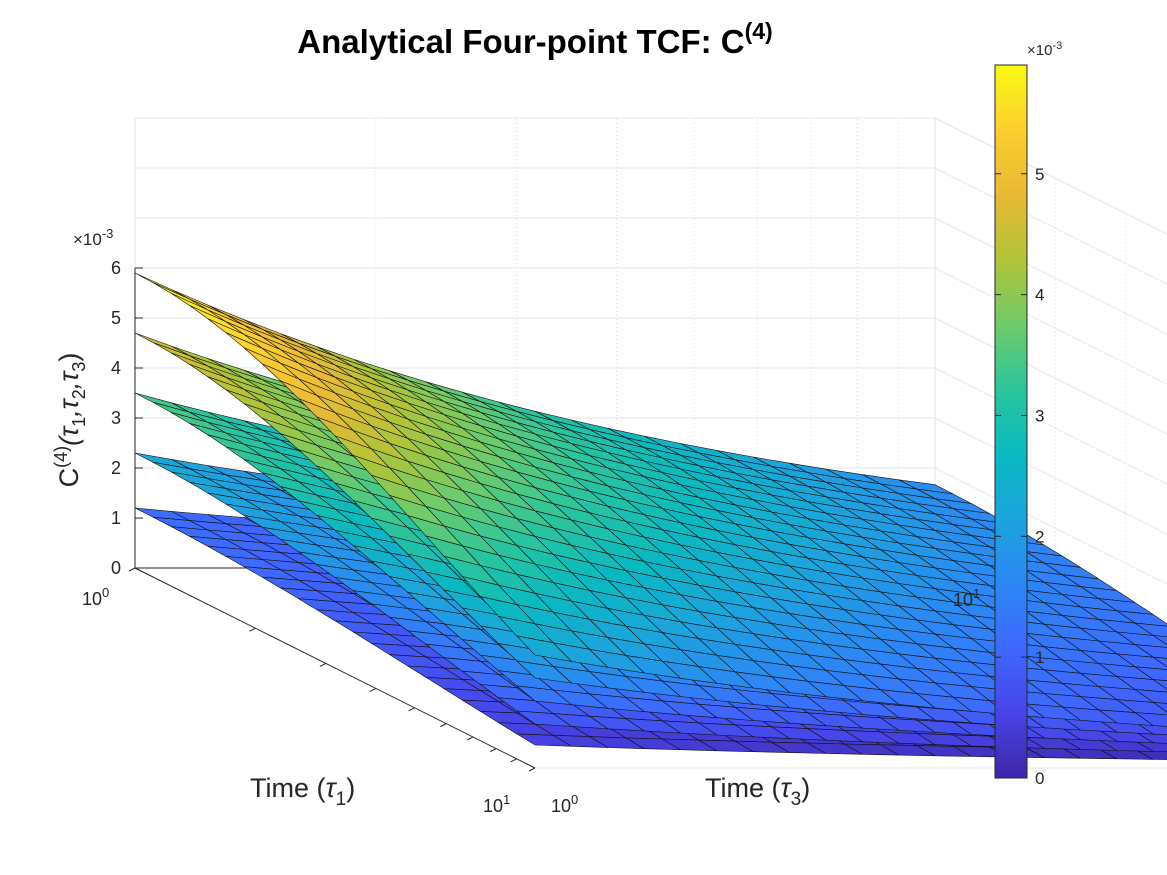  Describe the element at coordinates (116, 518) in the screenshot. I see `z-tick-label: 1` at that location.